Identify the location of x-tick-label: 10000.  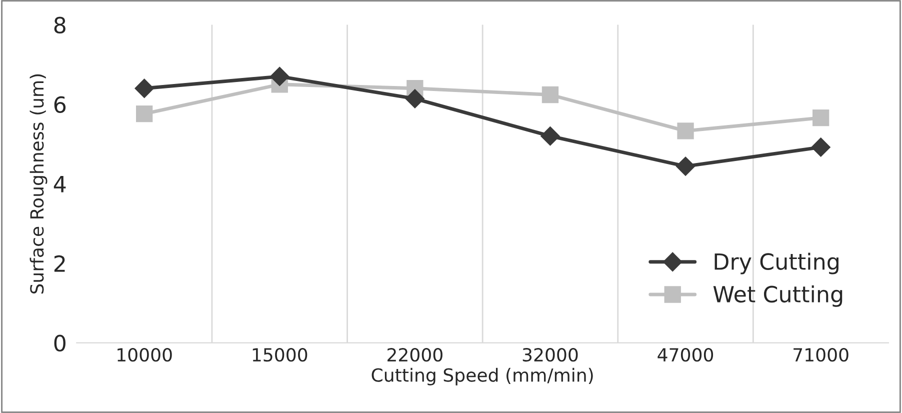
(145, 355).